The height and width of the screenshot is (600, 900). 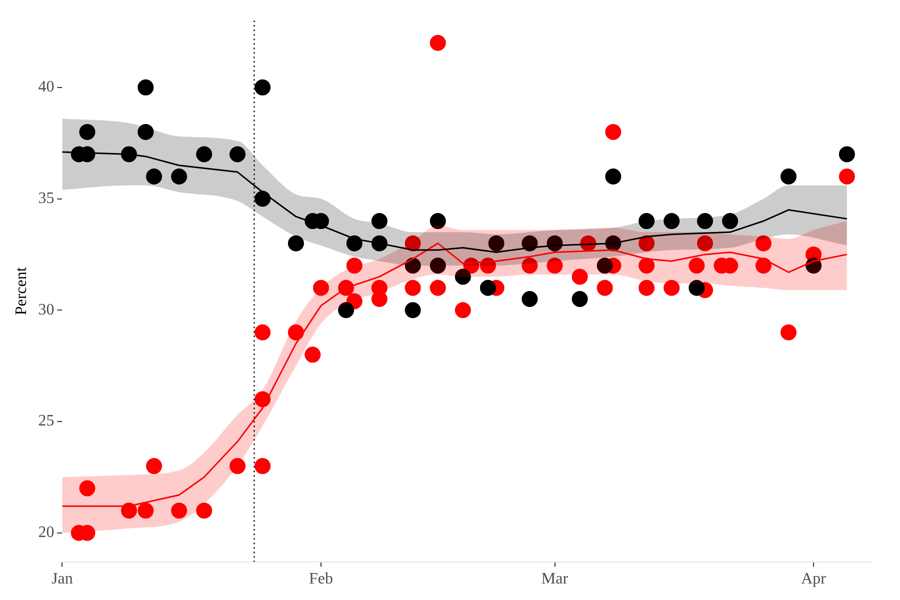 I want to click on y-tick-label: 35, so click(x=46, y=198).